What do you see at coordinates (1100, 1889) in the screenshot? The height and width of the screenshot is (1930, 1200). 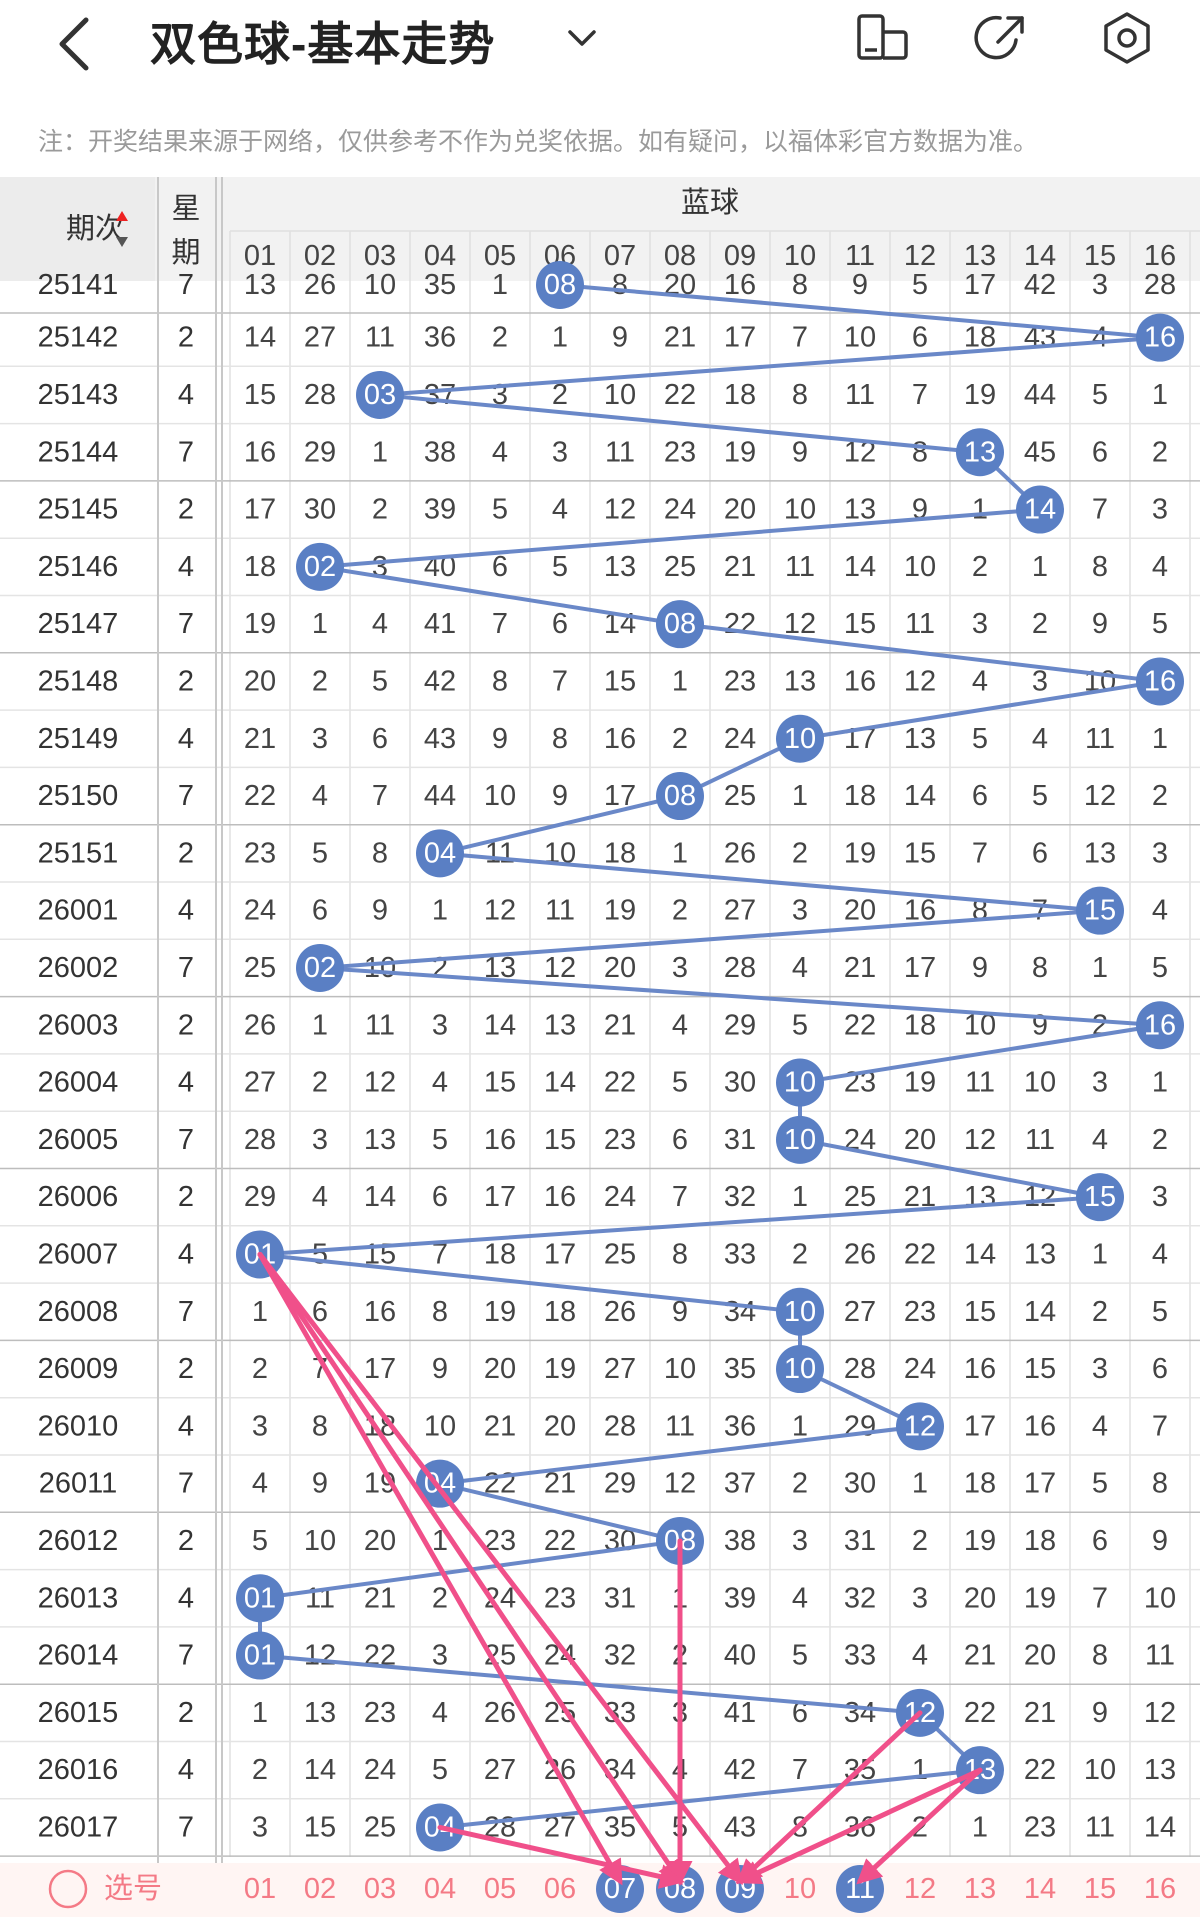 I see `select-number-15: 15` at bounding box center [1100, 1889].